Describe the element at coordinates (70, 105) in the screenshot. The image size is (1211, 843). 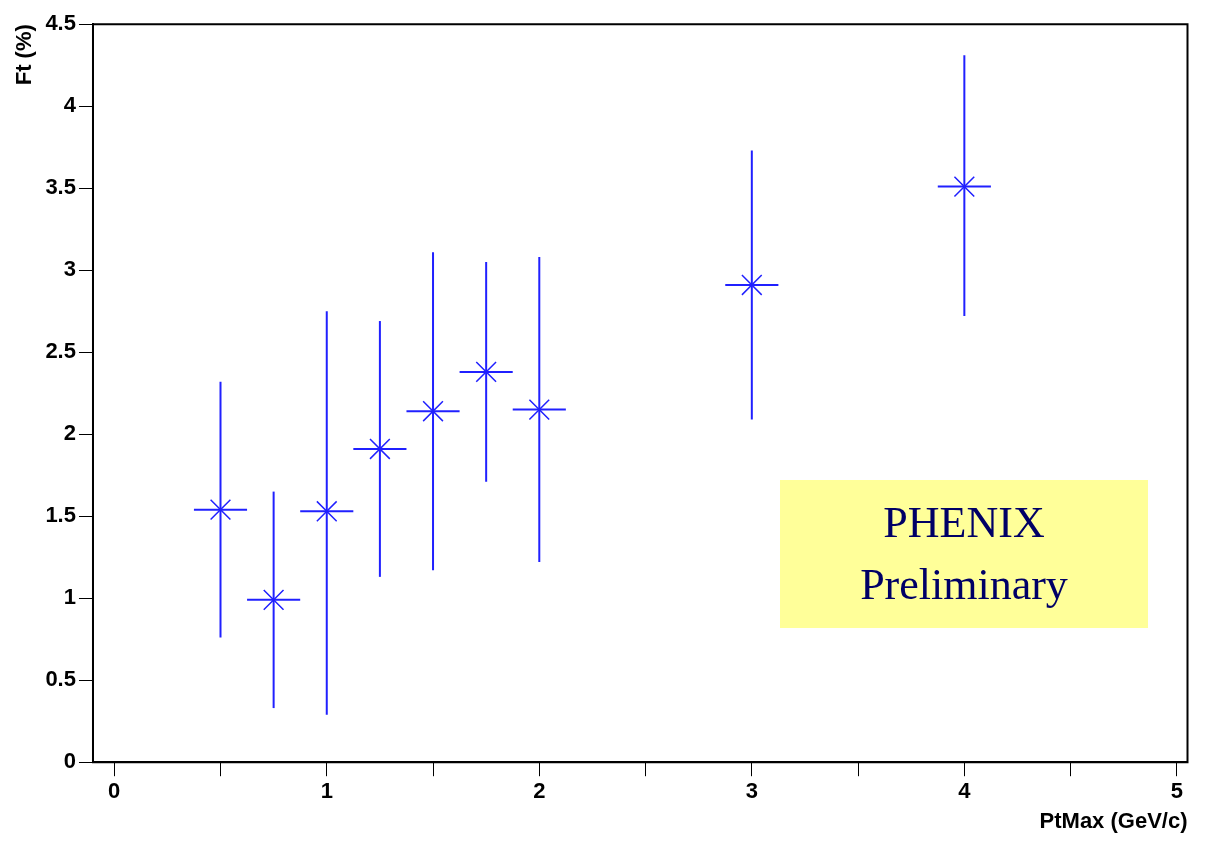
I see `y-tick-label: 4` at that location.